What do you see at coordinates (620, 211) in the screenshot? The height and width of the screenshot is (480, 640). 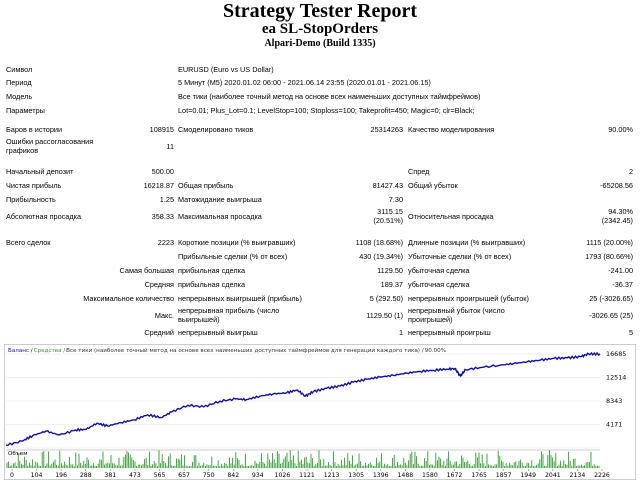 I see `relative-drawdown-percent: 94.30%` at bounding box center [620, 211].